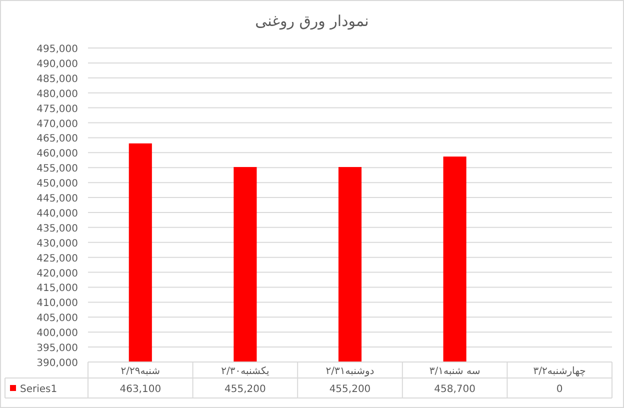 The width and height of the screenshot is (624, 408). I want to click on ytick: 470,000, so click(57, 124).